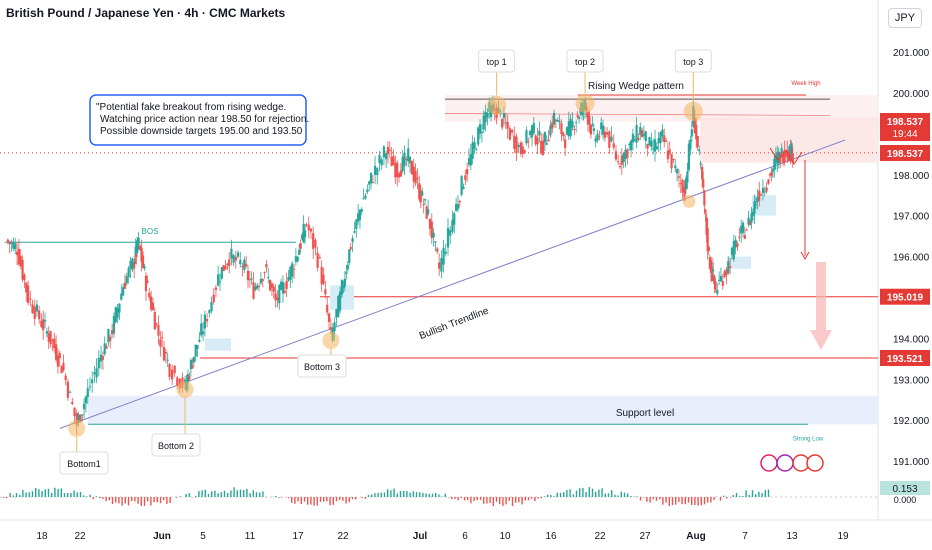 This screenshot has height=550, width=932. I want to click on time-tick: 16, so click(551, 536).